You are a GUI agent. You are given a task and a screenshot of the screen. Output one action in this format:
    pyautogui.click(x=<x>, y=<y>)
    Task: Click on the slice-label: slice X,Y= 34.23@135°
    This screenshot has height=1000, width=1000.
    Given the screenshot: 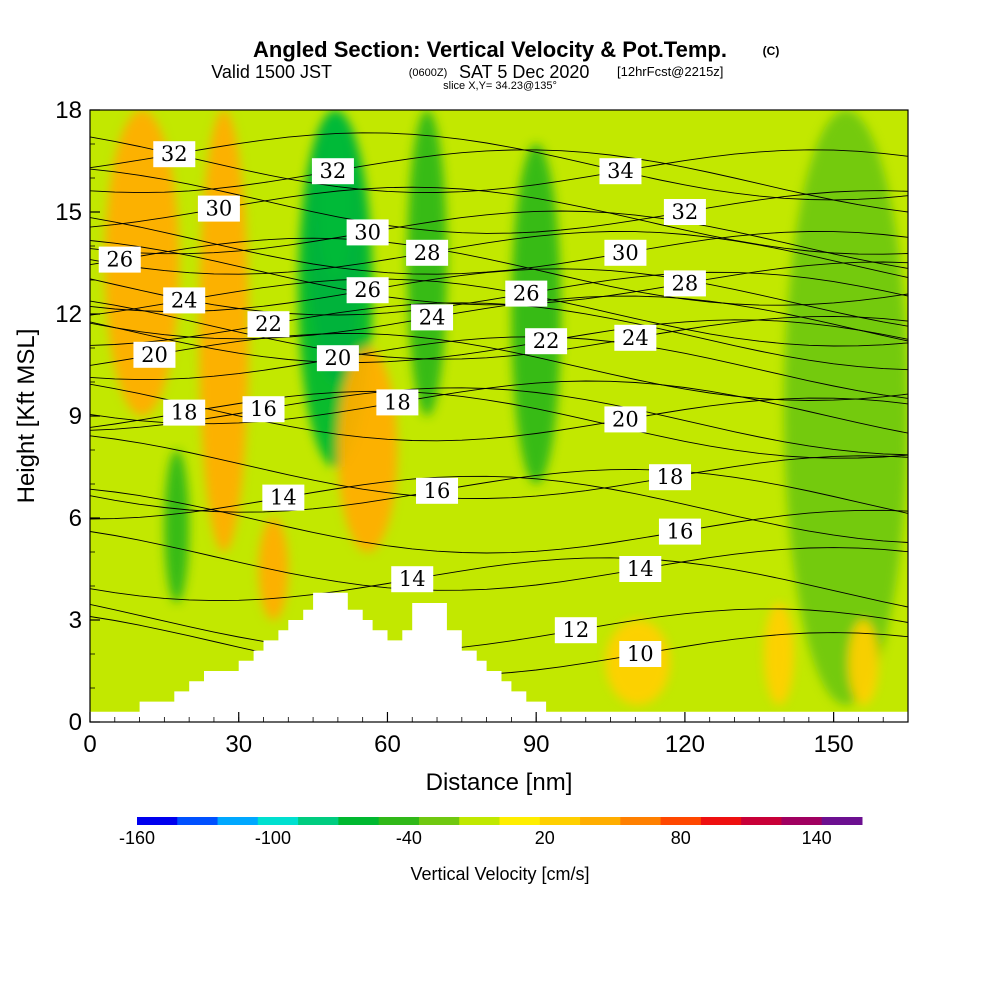 What is the action you would take?
    pyautogui.click(x=500, y=86)
    